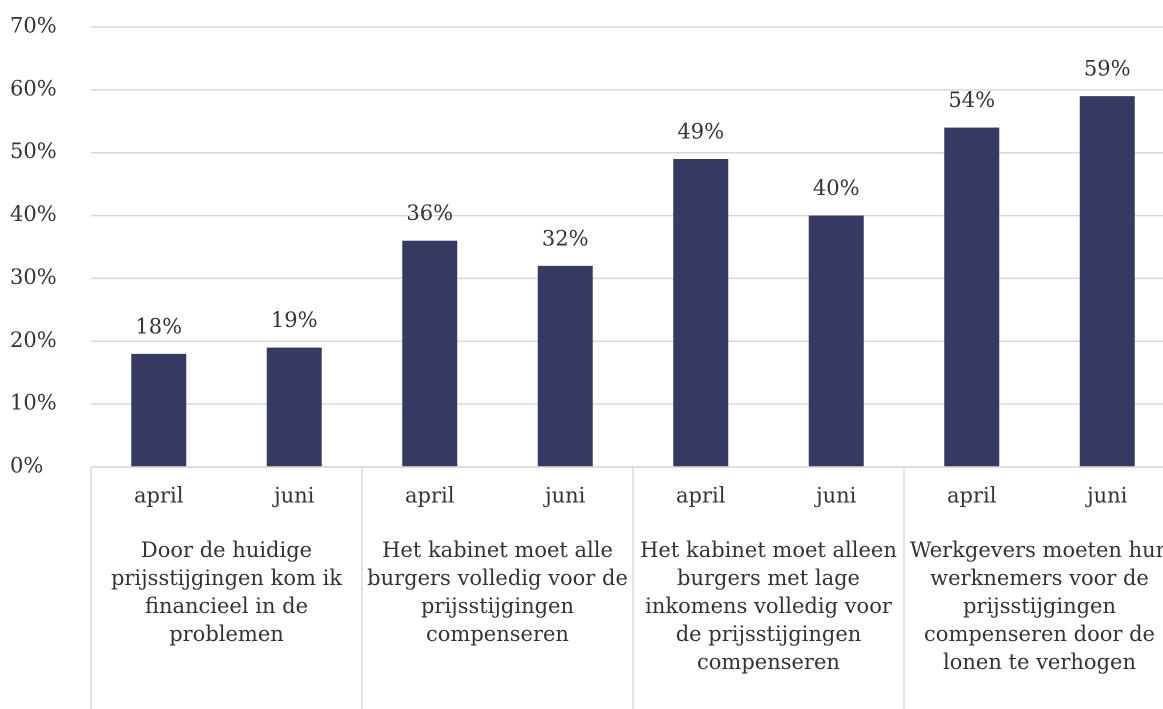 The width and height of the screenshot is (1163, 709). I want to click on data-label: 49%, so click(700, 132).